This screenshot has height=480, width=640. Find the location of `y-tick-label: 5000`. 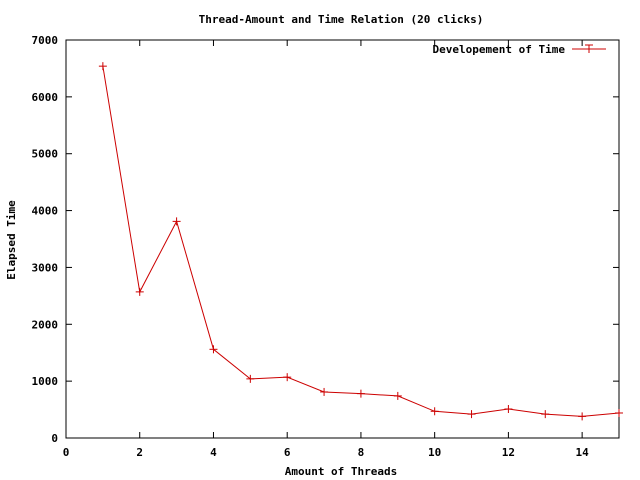

y-tick-label: 5000 is located at coordinates (45, 154).